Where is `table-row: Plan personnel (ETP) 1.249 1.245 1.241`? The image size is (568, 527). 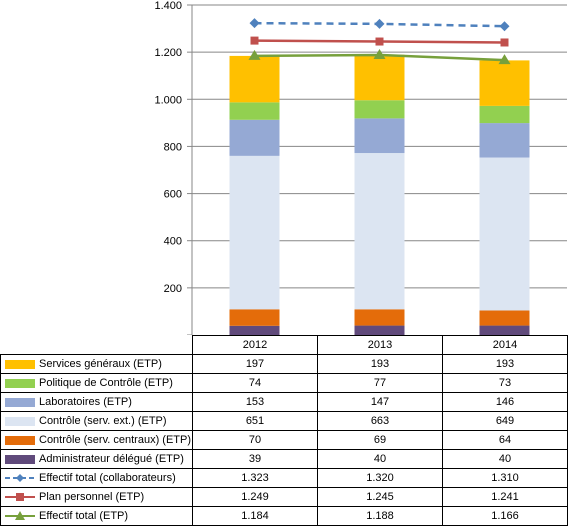
table-row: Plan personnel (ETP) 1.249 1.245 1.241 is located at coordinates (284, 497).